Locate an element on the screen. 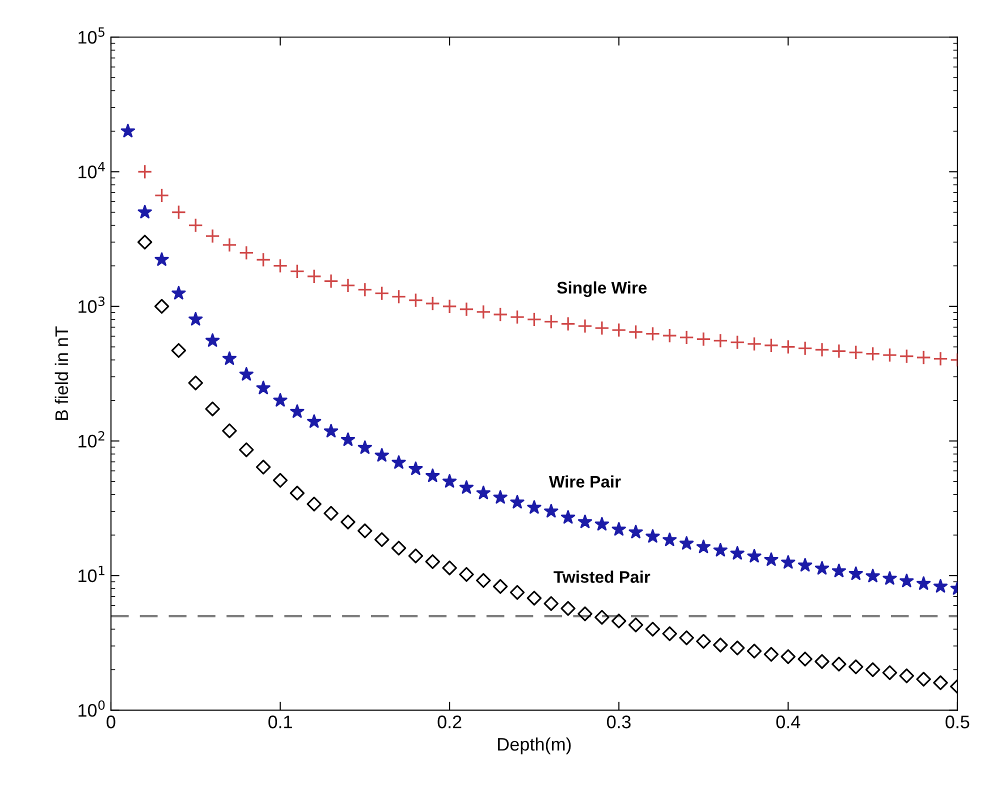 The height and width of the screenshot is (790, 982). series-label: Single Wire is located at coordinates (602, 289).